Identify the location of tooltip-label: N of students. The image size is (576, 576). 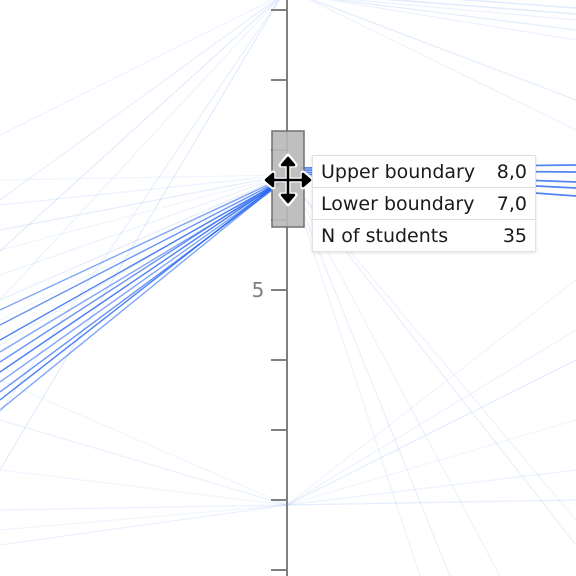
(385, 235).